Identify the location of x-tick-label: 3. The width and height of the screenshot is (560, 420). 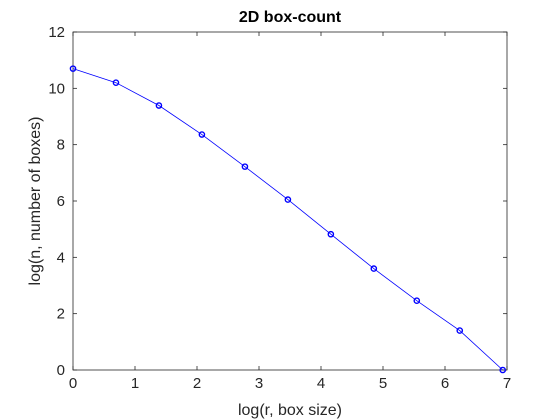
(259, 383).